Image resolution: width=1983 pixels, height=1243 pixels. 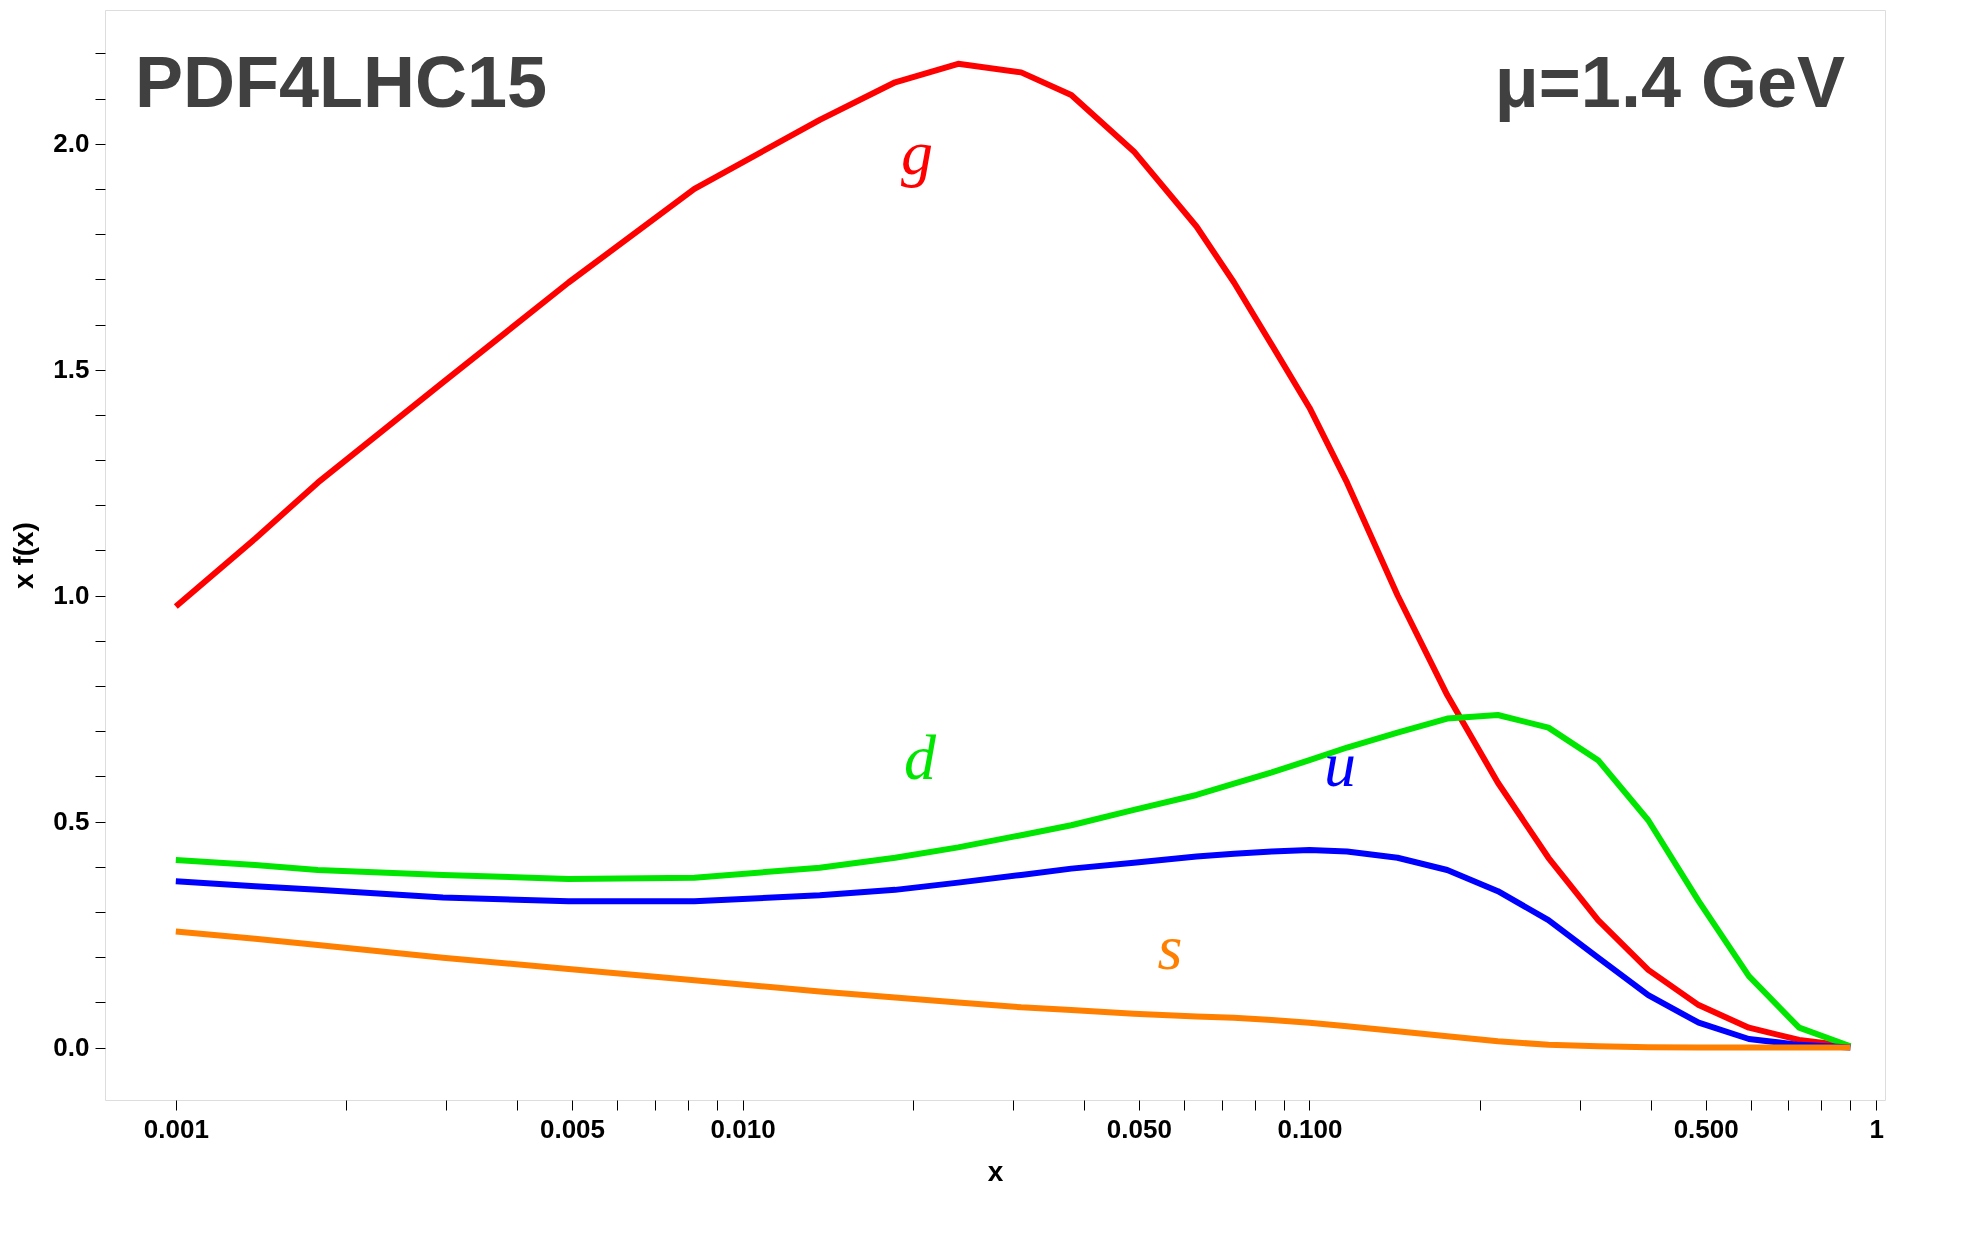 I want to click on y-tick-label: 2.0, so click(x=71, y=143).